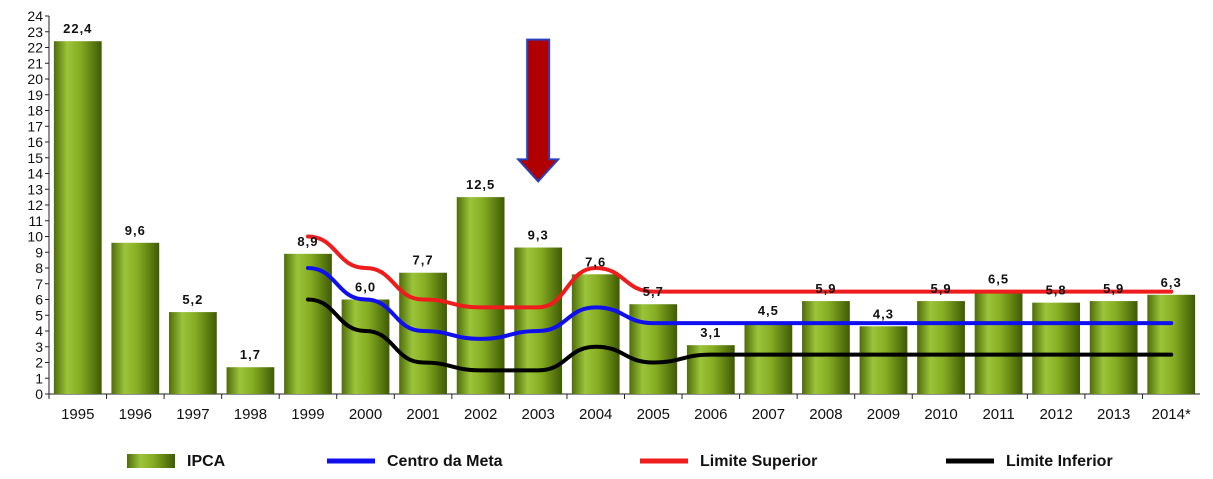  I want to click on ipca-data-label: 22,4, so click(77, 28).